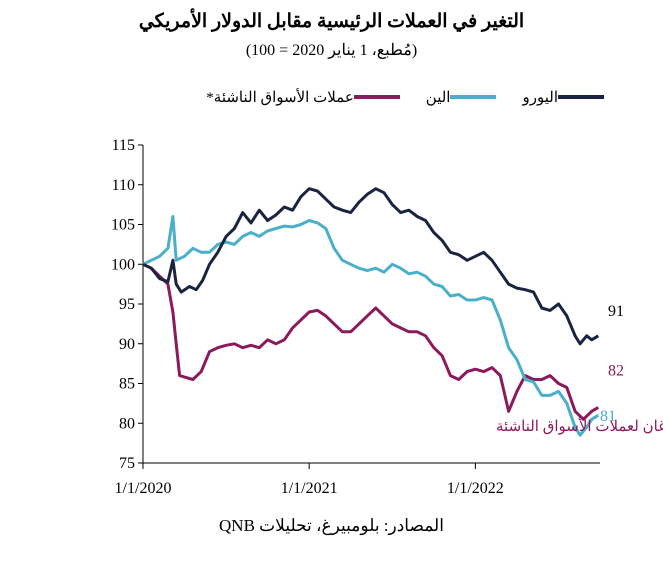 Image resolution: width=663 pixels, height=562 pixels. I want to click on y-tick-label: 95, so click(127, 304).